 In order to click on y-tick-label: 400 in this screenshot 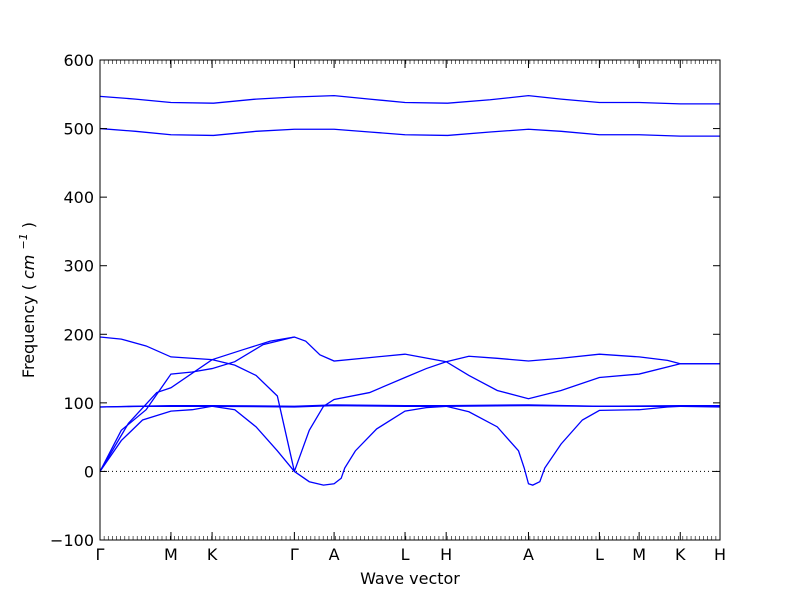, I will do `click(78, 197)`.